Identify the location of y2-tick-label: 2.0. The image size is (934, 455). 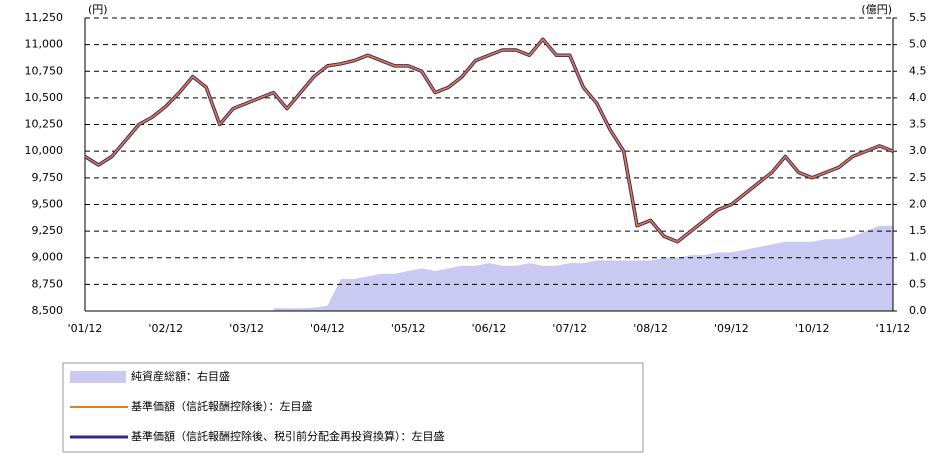
(918, 203).